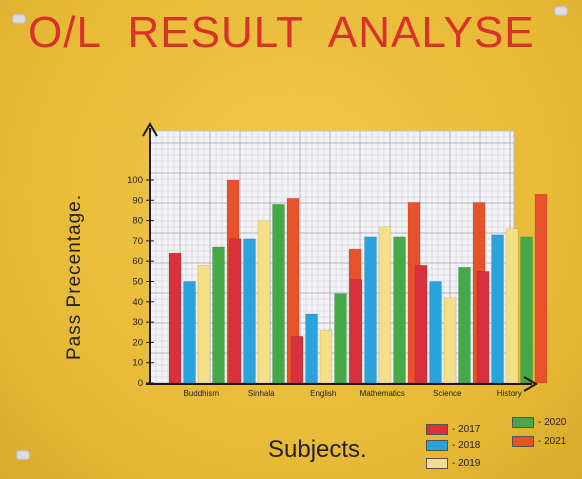 The image size is (582, 479). What do you see at coordinates (137, 241) in the screenshot?
I see `y-tick-label: 70` at bounding box center [137, 241].